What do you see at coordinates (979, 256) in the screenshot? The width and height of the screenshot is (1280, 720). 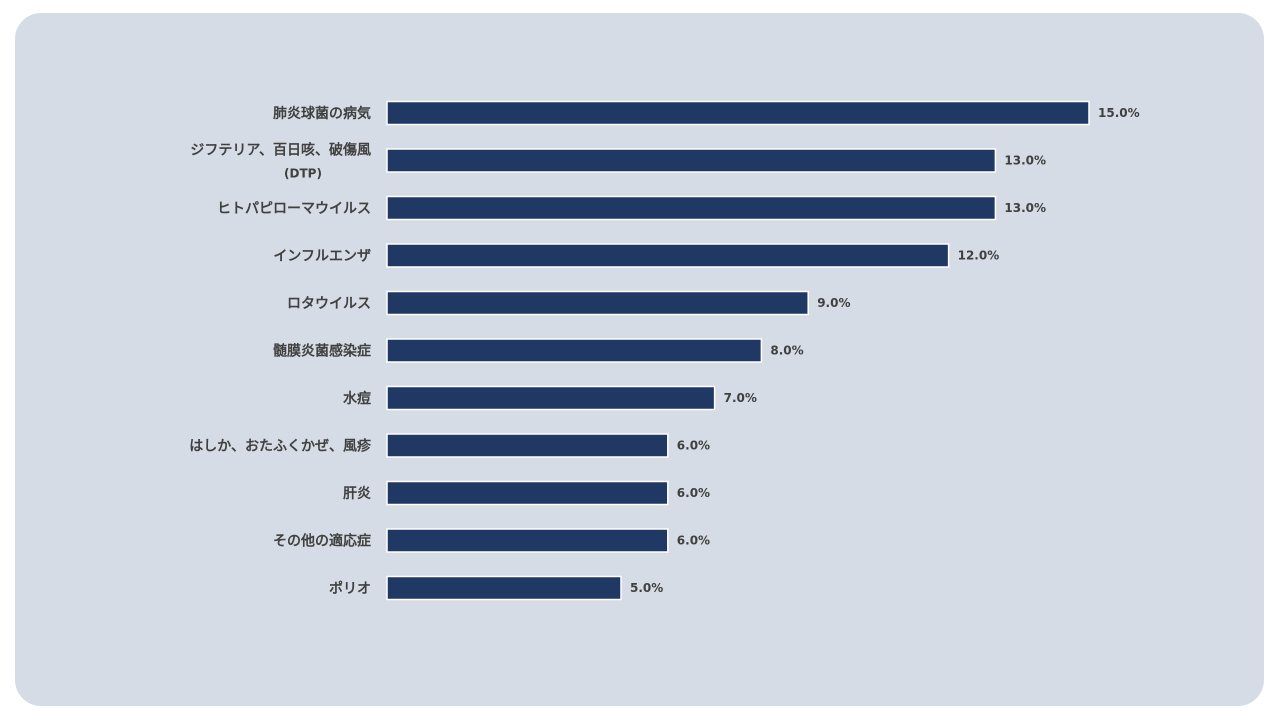 I see `value-label-3: 12.0%` at bounding box center [979, 256].